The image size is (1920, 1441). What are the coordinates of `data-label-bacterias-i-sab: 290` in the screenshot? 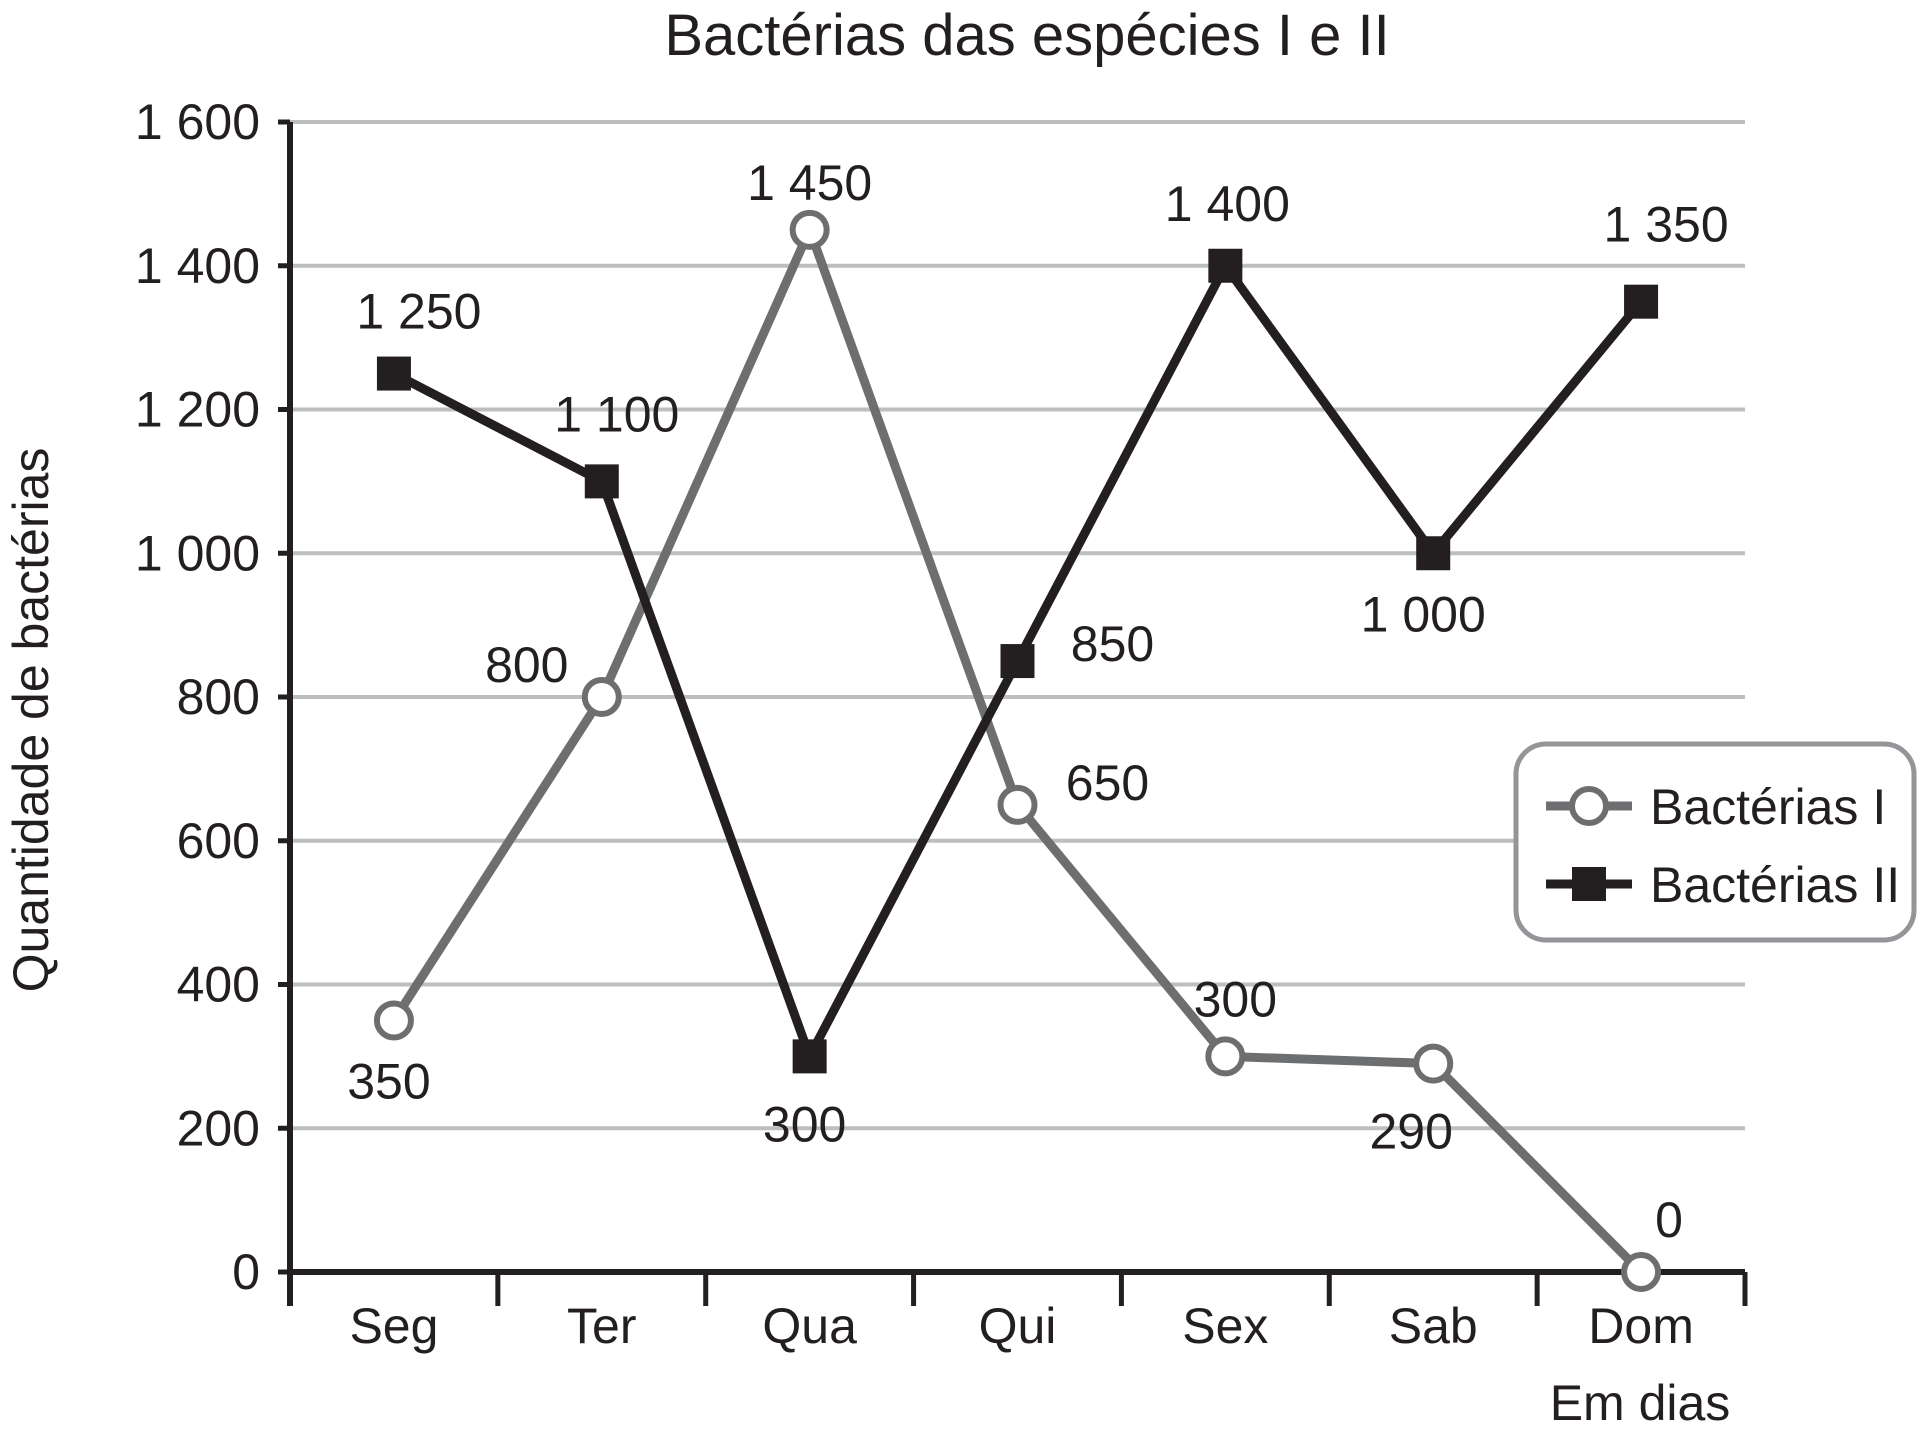 It's located at (1410, 1132).